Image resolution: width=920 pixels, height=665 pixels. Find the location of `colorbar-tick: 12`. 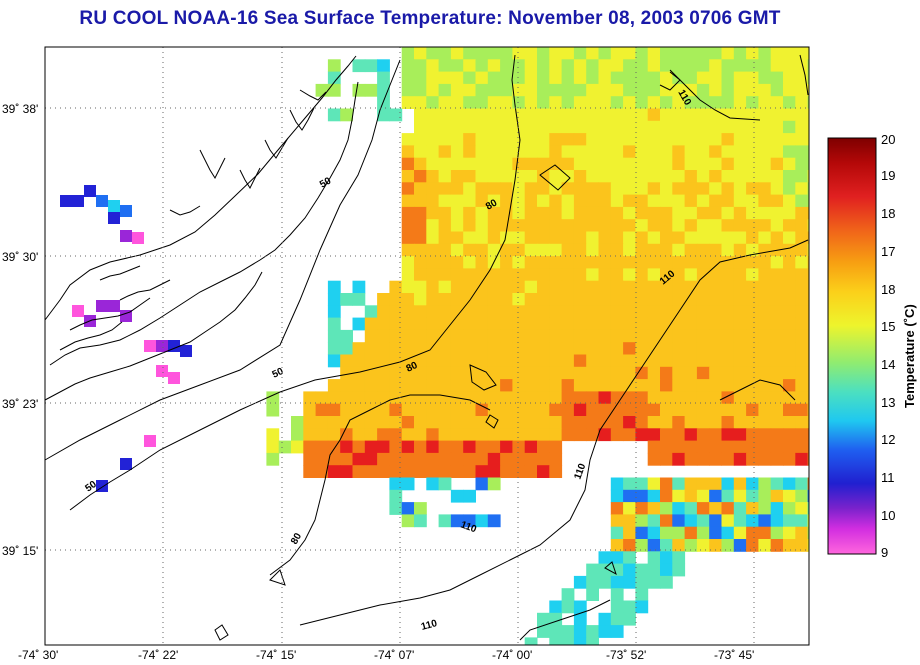

colorbar-tick: 12 is located at coordinates (888, 439).